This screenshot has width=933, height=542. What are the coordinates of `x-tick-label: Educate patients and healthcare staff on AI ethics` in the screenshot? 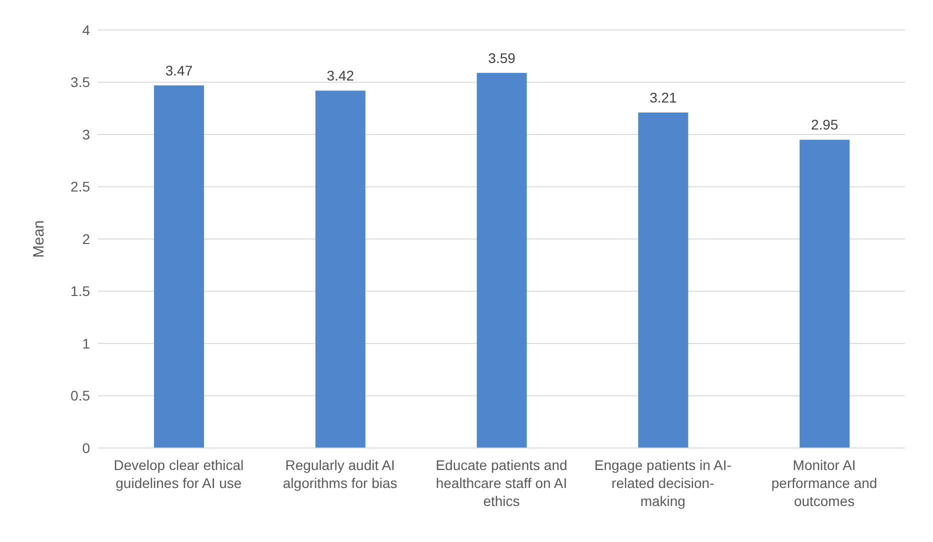 It's located at (502, 483).